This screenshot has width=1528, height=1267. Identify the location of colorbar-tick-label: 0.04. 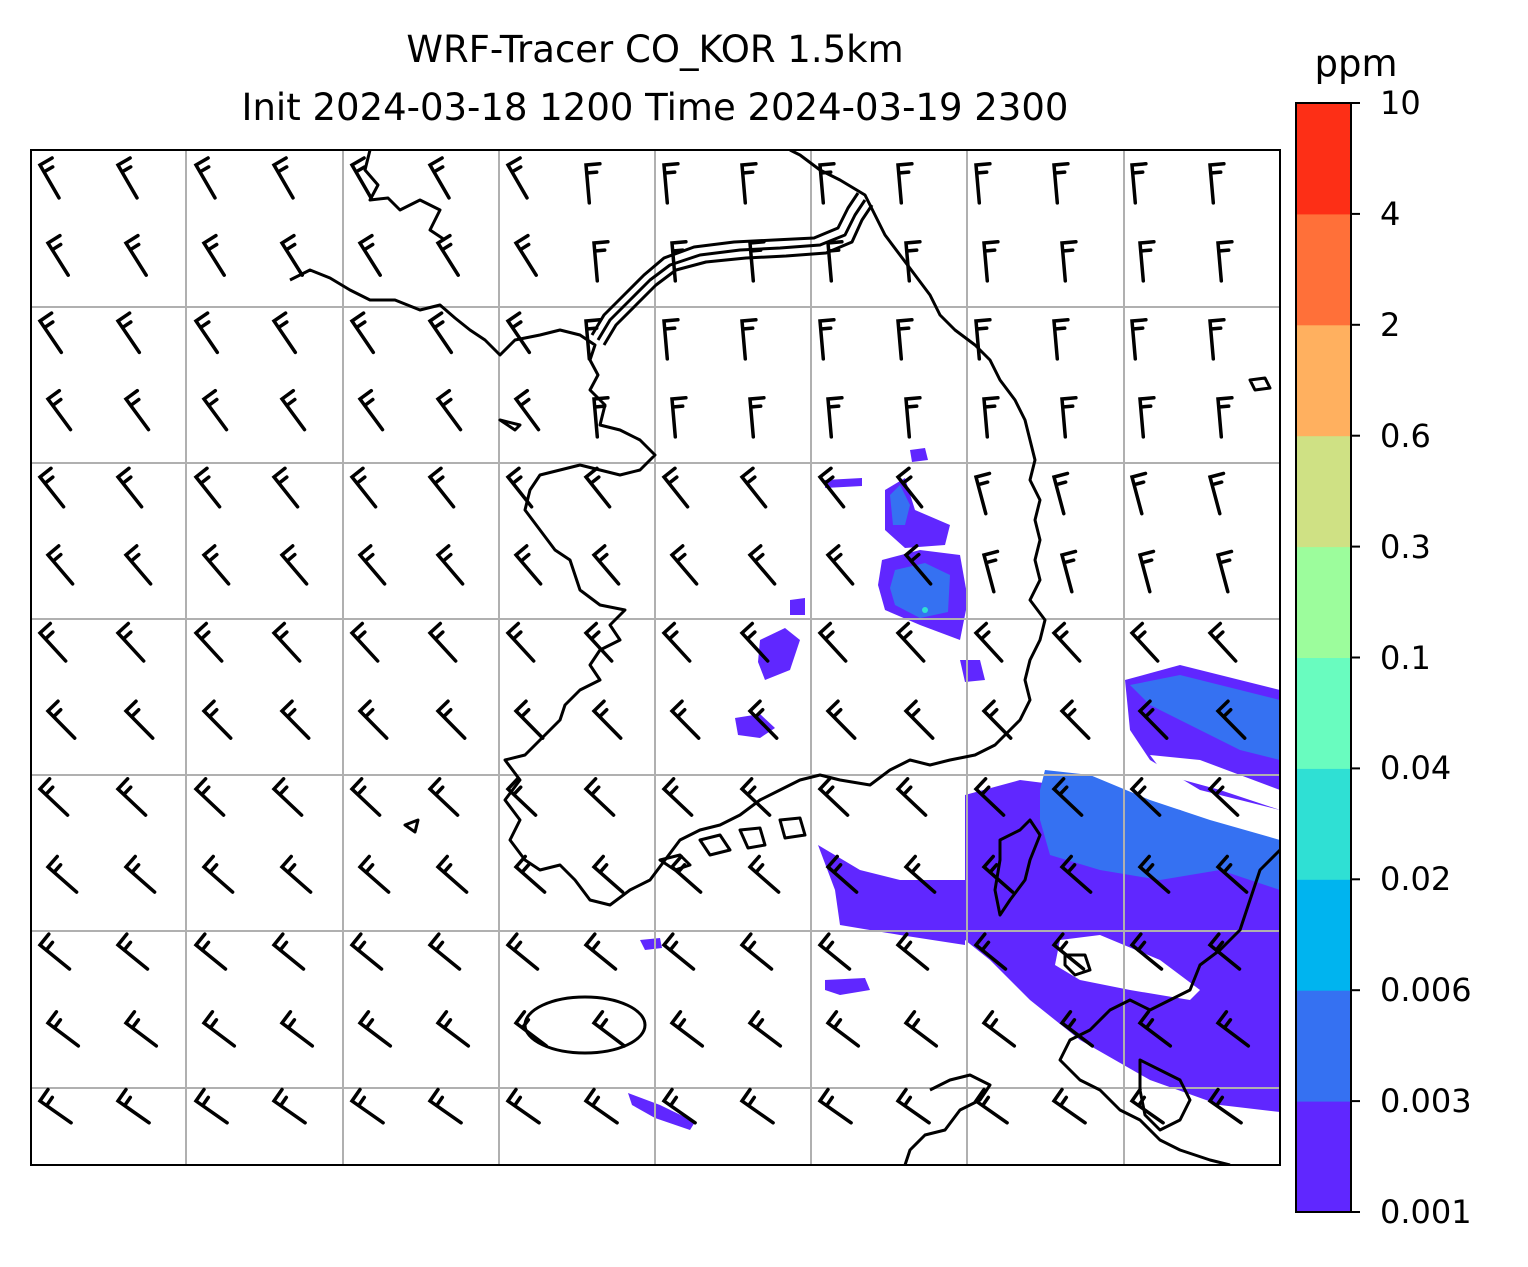
(1416, 768).